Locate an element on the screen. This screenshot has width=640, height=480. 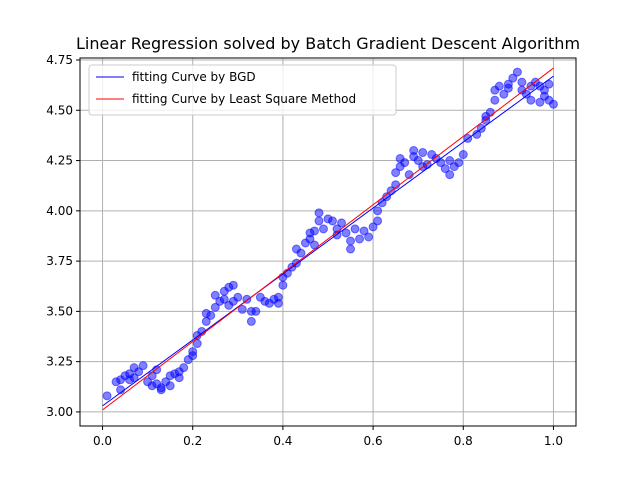
y-axis: 3.00 3.25 3.50 3.75 4.00 4.25 4.50 4.75 is located at coordinates (63, 236).